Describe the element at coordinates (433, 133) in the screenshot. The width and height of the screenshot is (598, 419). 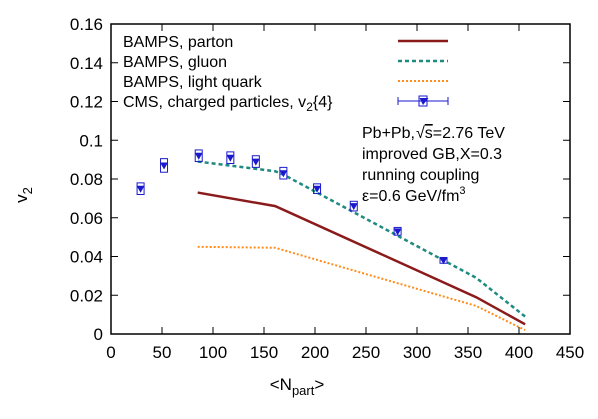
I see `annotation-line-1: Pb+Pb,√s=2.76 TeV` at that location.